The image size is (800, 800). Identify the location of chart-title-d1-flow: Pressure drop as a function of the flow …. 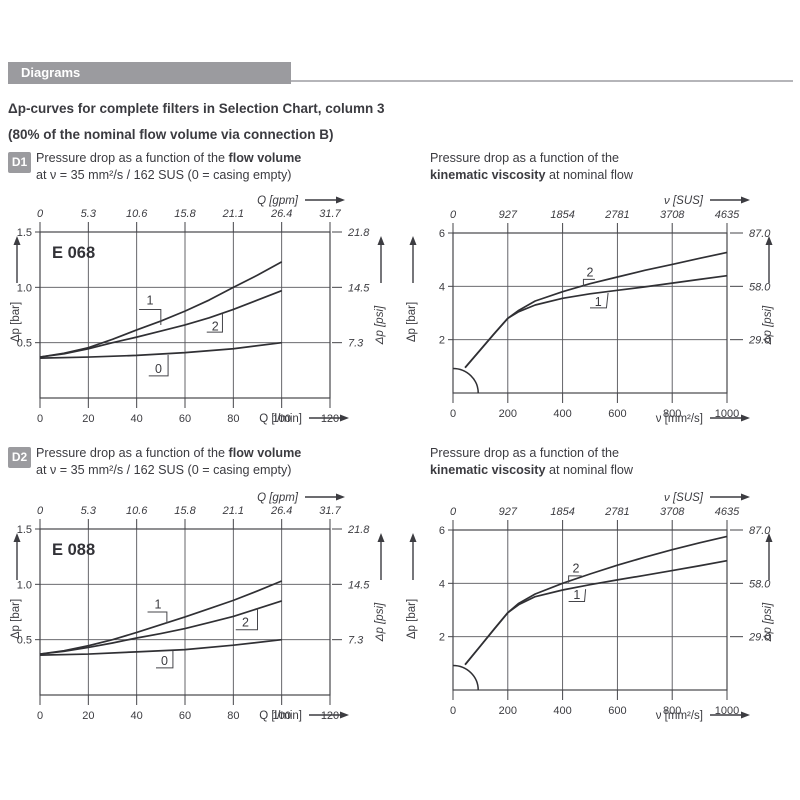
(216, 167).